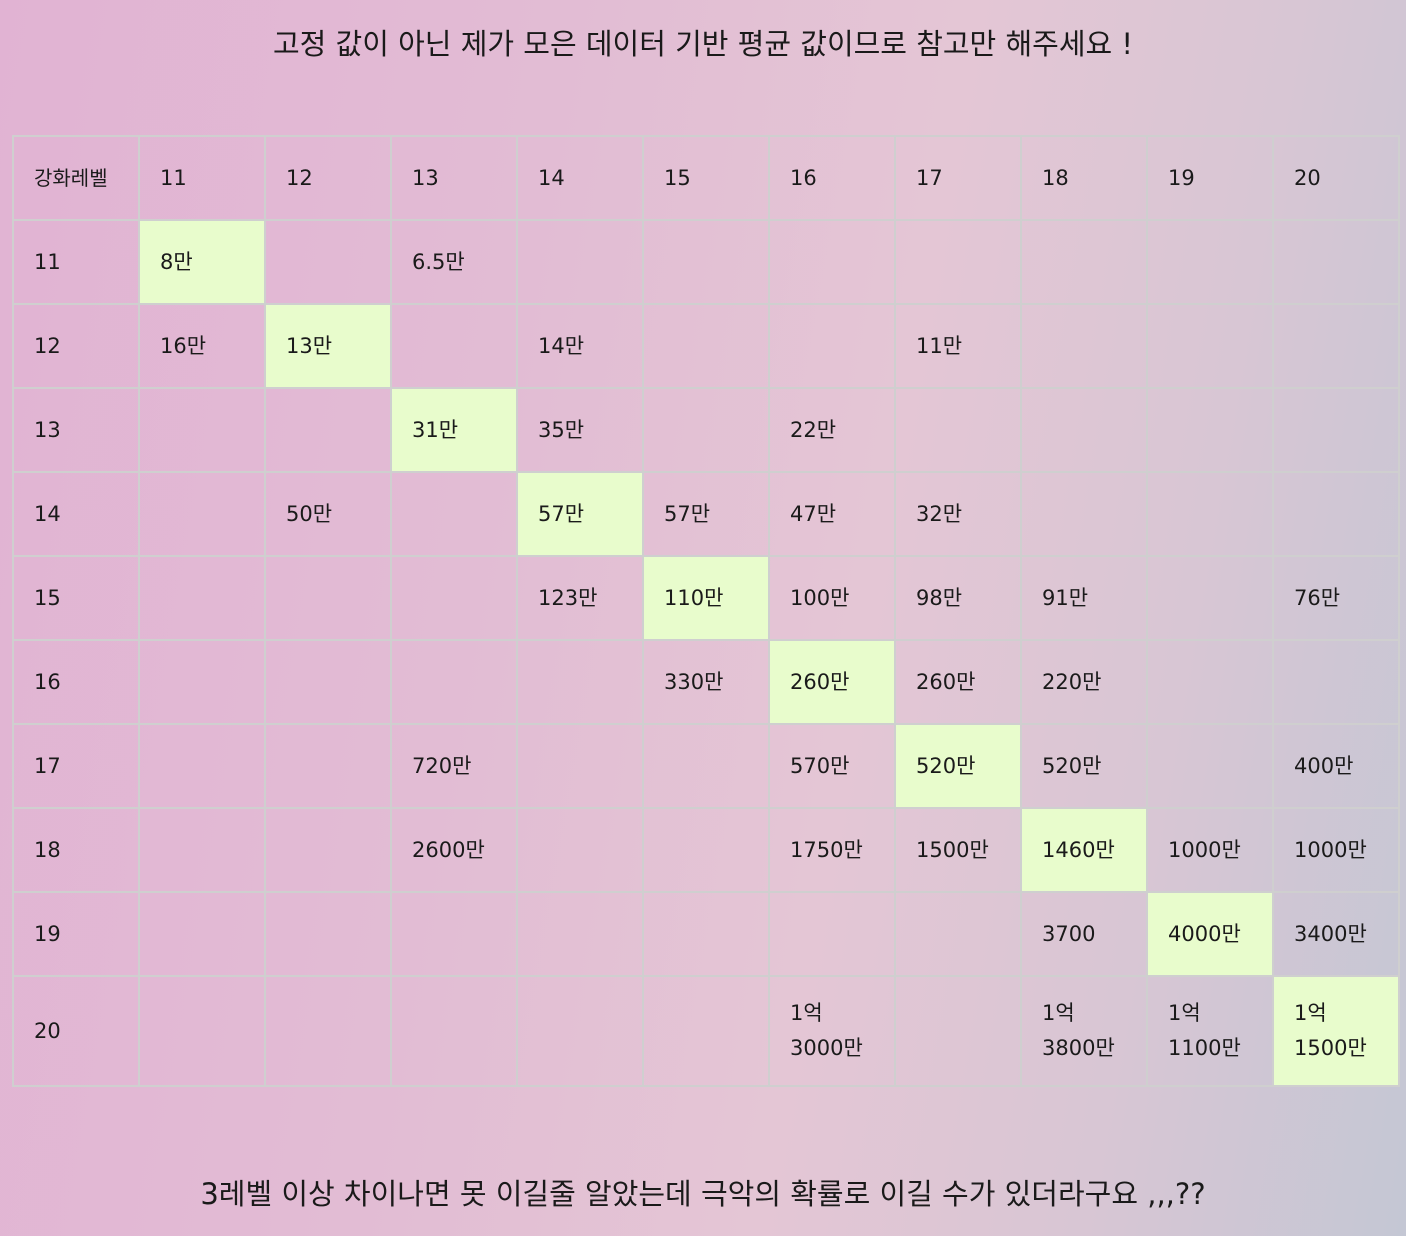 The image size is (1406, 1236). What do you see at coordinates (328, 178) in the screenshot?
I see `column-header: 12` at bounding box center [328, 178].